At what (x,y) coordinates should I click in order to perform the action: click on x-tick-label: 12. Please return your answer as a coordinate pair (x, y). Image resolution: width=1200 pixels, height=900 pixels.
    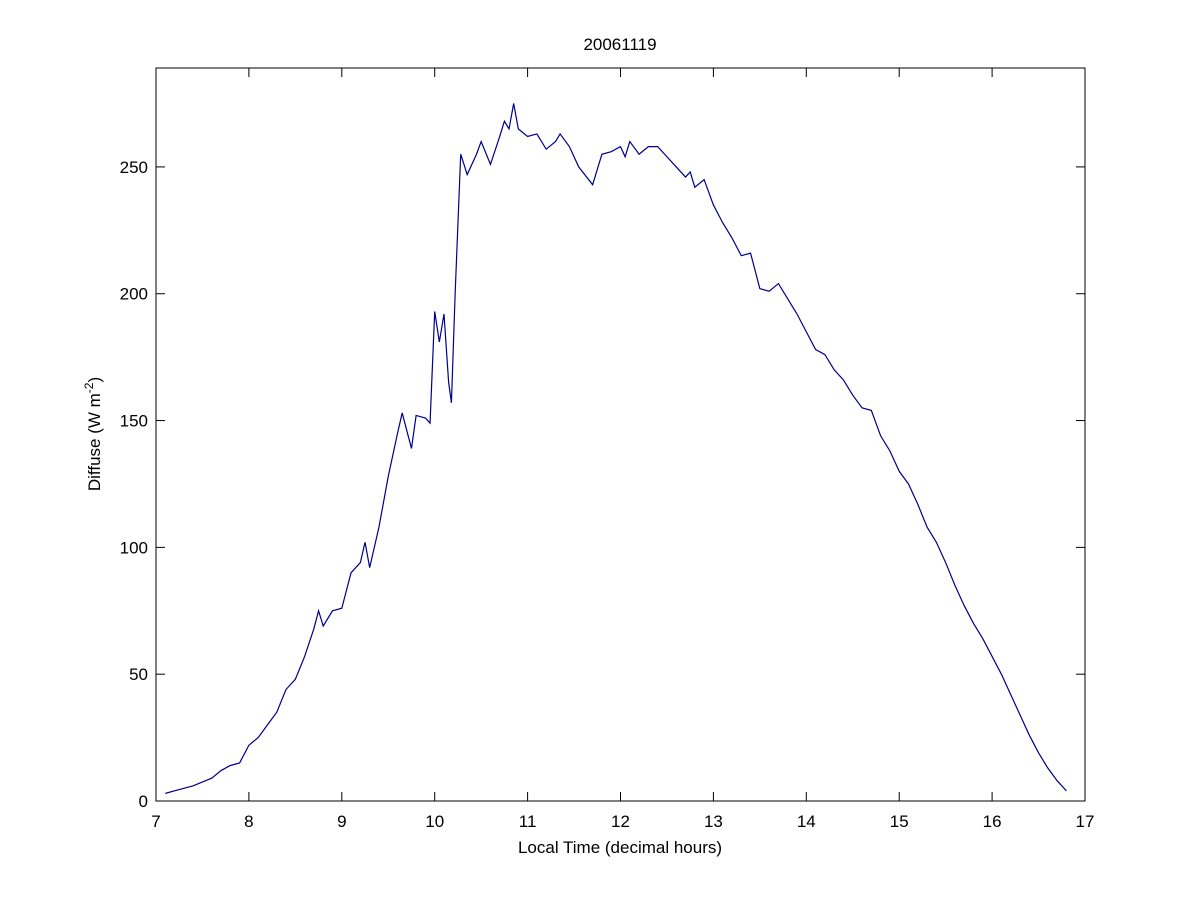
    Looking at the image, I should click on (620, 821).